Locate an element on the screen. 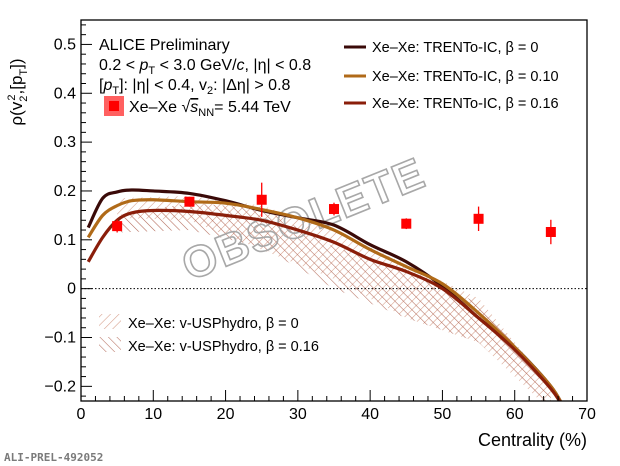  point-layer is located at coordinates (334, 213).